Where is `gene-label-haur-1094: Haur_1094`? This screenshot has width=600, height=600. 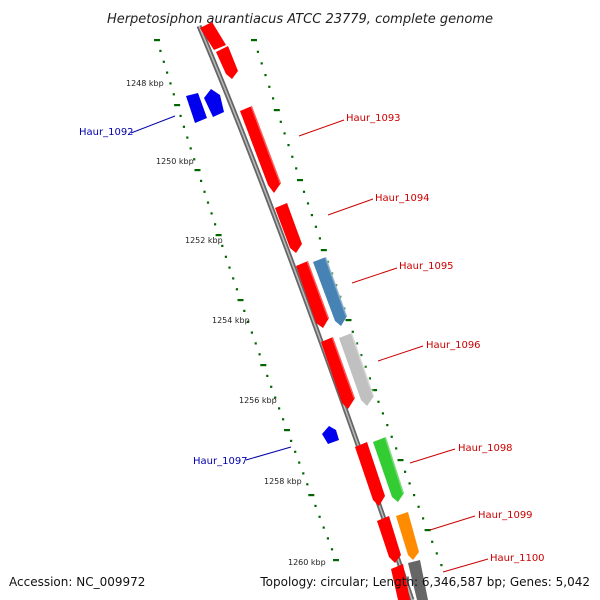 gene-label-haur-1094: Haur_1094 is located at coordinates (402, 198).